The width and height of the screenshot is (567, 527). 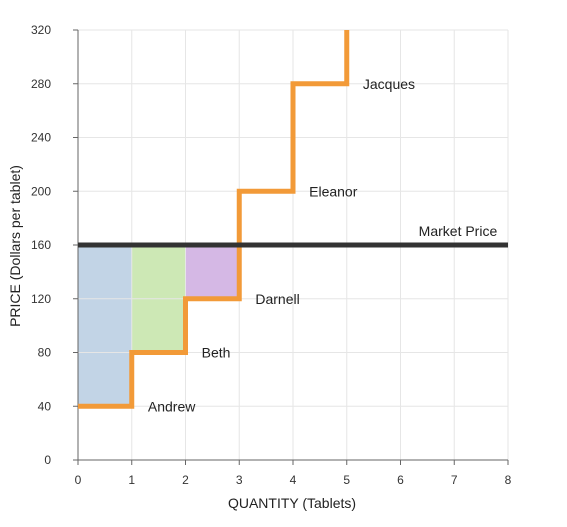 What do you see at coordinates (15, 246) in the screenshot?
I see `y-axis-title: PRICE (Dollars per tablet)` at bounding box center [15, 246].